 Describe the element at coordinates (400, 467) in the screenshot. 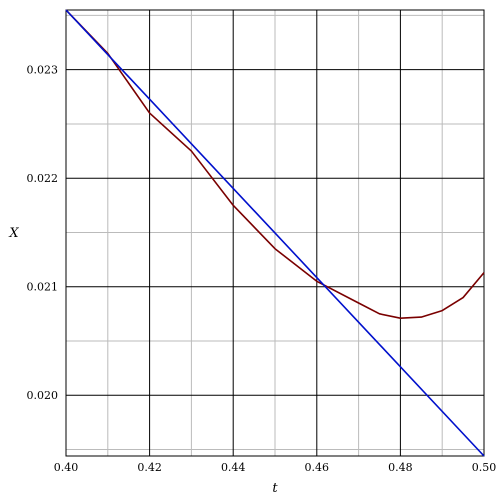

I see `x-tick-label: 0.48` at that location.